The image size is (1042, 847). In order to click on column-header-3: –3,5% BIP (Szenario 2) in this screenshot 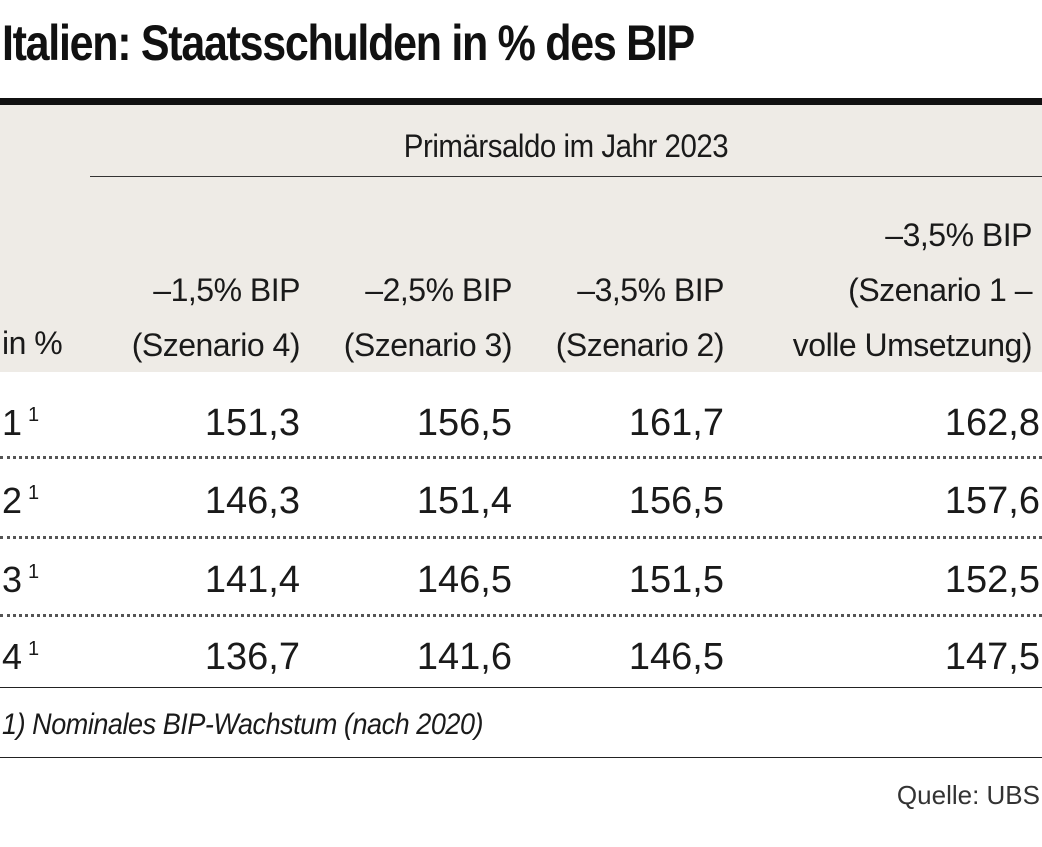, I will do `click(640, 290)`.